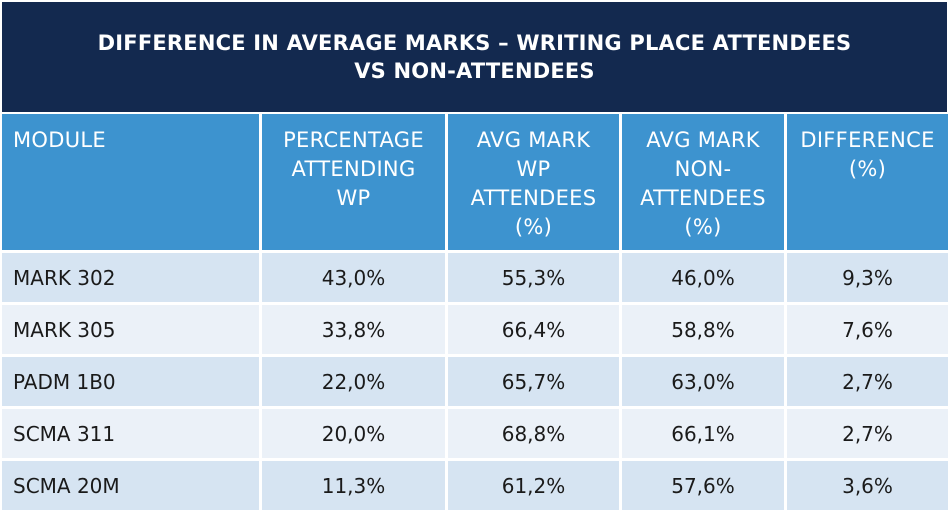  What do you see at coordinates (355, 383) in the screenshot?
I see `cell-percentage-attending: 22,0%` at bounding box center [355, 383].